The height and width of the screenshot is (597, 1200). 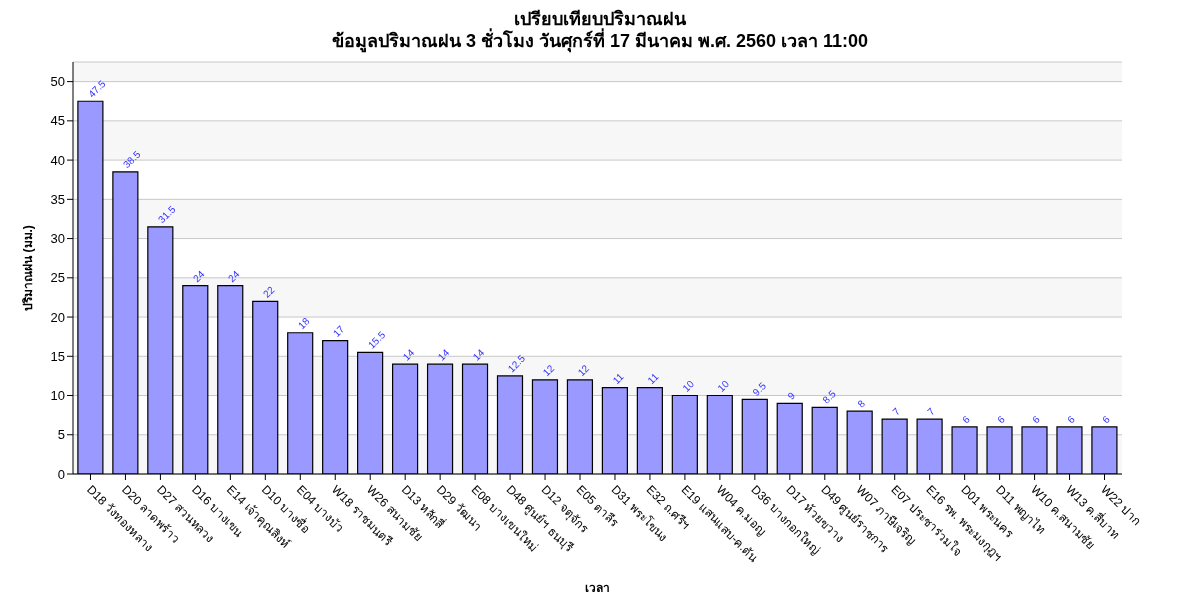 I want to click on y-tick-label: 10, so click(x=57, y=396).